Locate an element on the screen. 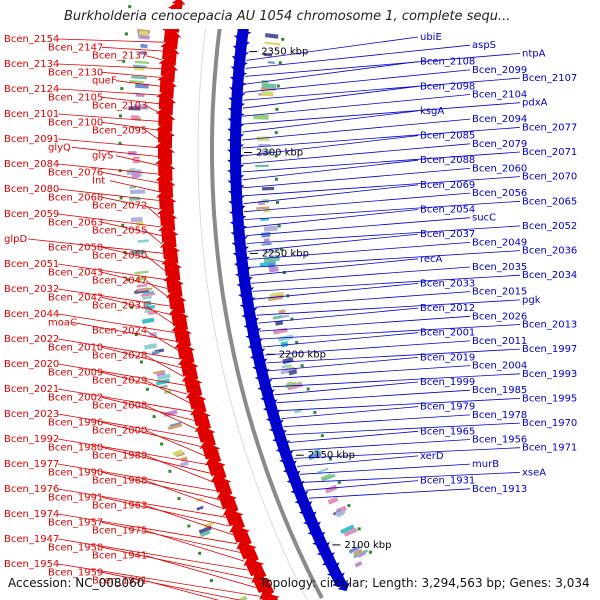 This screenshot has height=600, width=600. gene-label-left: Bcen_2147 is located at coordinates (75, 47).